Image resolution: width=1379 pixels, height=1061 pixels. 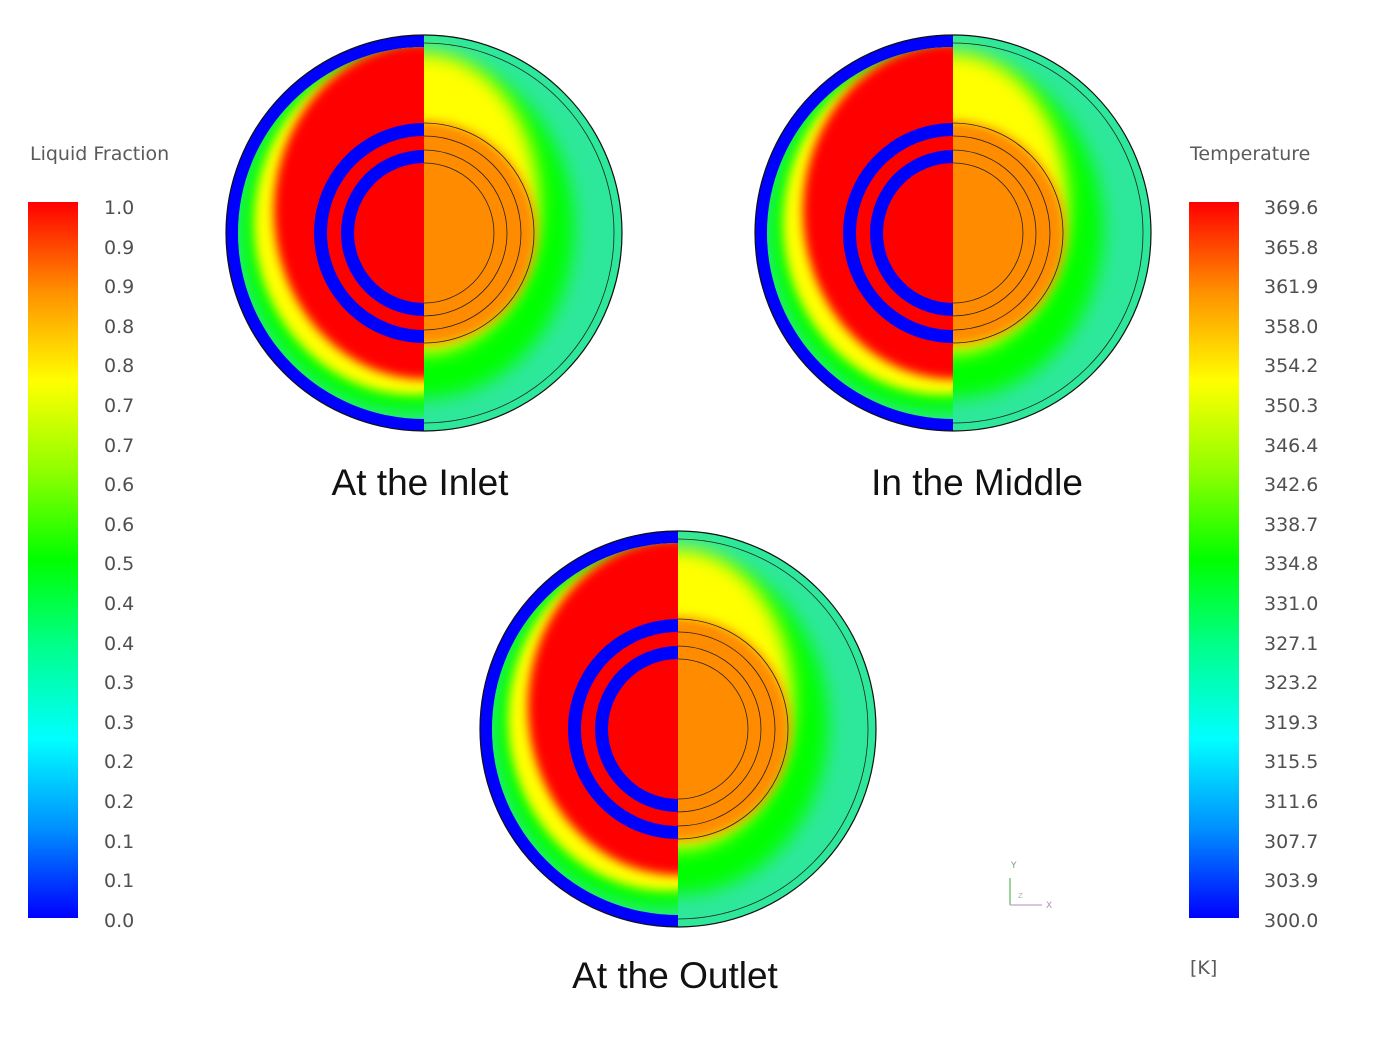 What do you see at coordinates (1291, 841) in the screenshot?
I see `temperature-tick-label: 307.7` at bounding box center [1291, 841].